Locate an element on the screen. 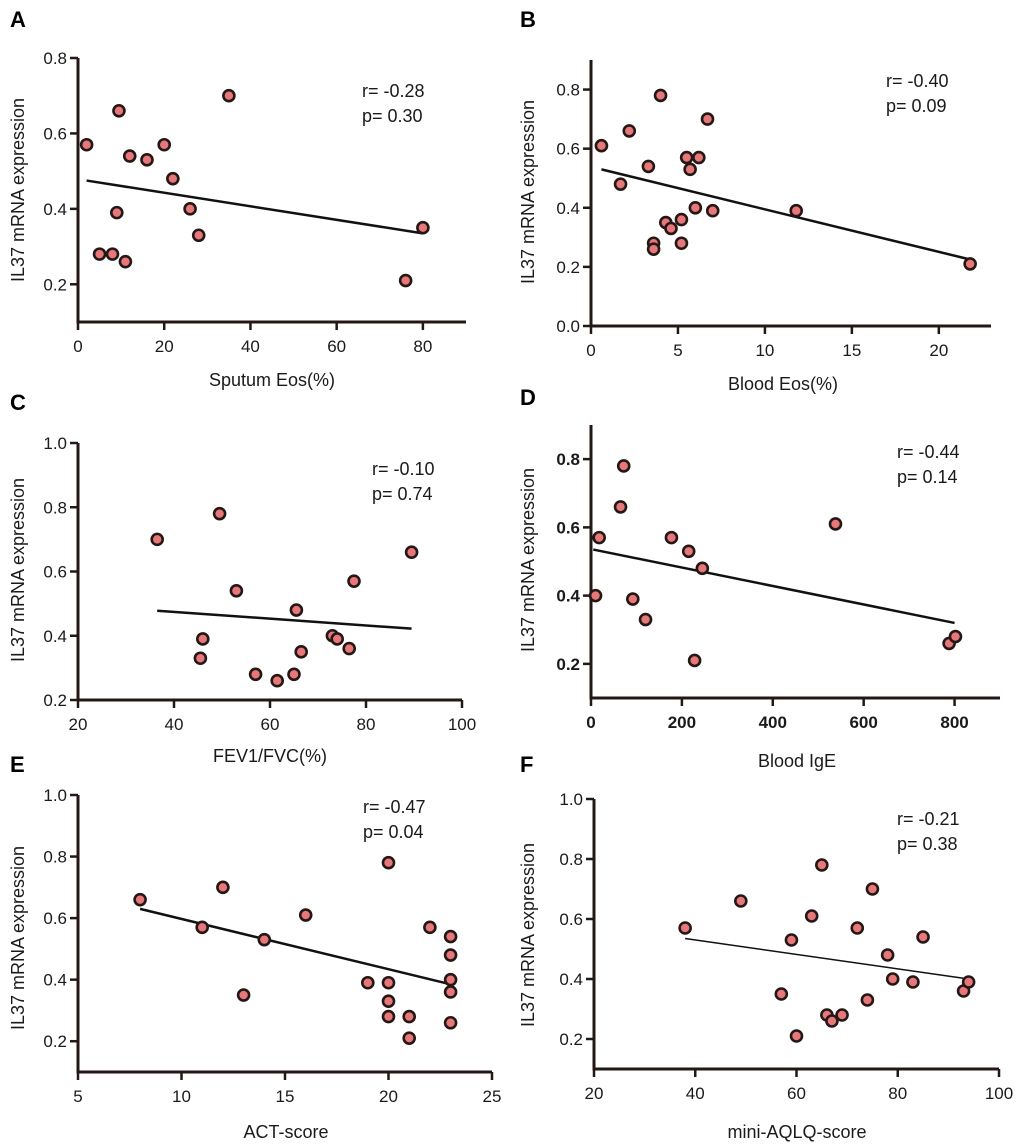 The image size is (1020, 1146). p-value: p= 0.30 is located at coordinates (392, 116).